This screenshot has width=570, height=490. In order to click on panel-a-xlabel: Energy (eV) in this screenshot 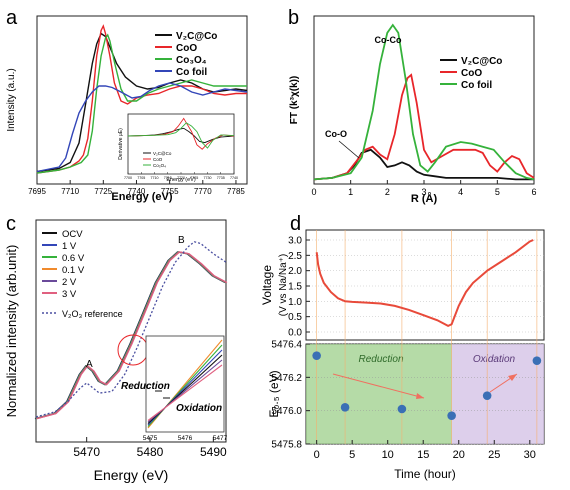, I will do `click(141, 197)`.